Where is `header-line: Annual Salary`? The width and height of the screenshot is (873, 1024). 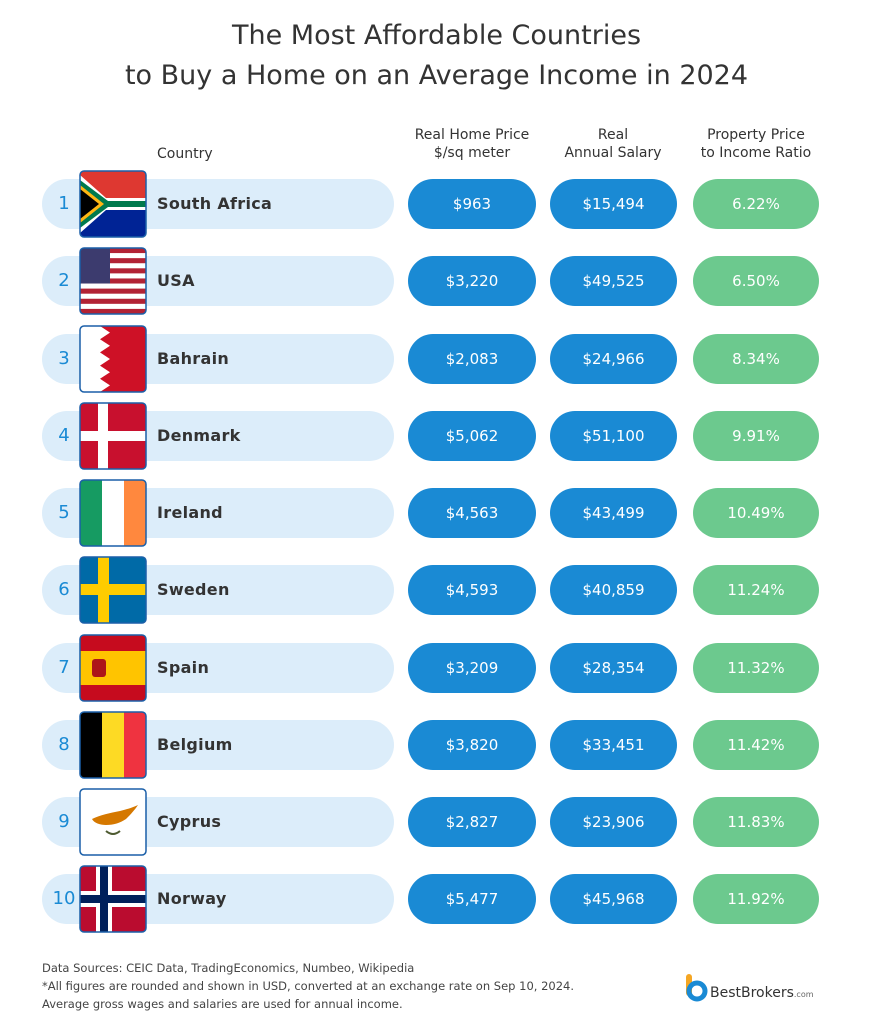
header-line: Annual Salary is located at coordinates (613, 153).